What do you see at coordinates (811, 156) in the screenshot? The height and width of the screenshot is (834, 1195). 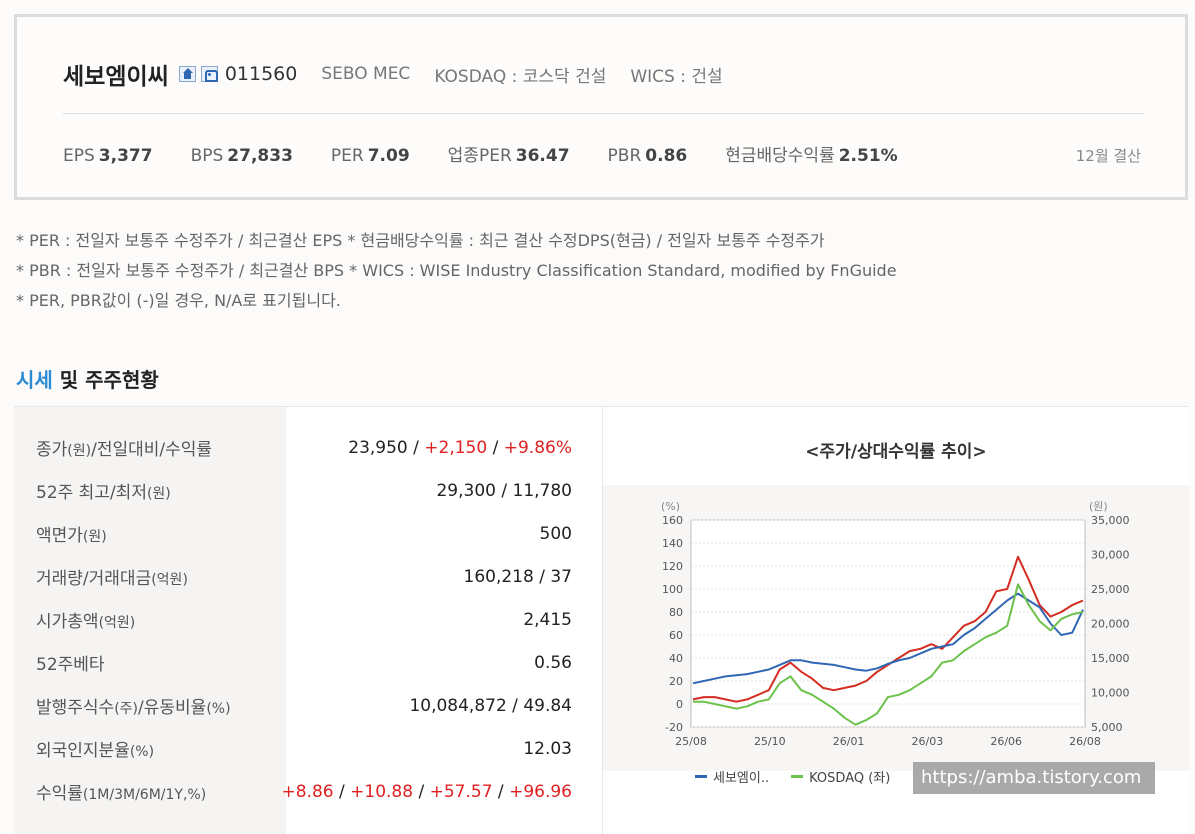 I see `ratio-dividend-yield: 현금배당수익률 2.51%` at bounding box center [811, 156].